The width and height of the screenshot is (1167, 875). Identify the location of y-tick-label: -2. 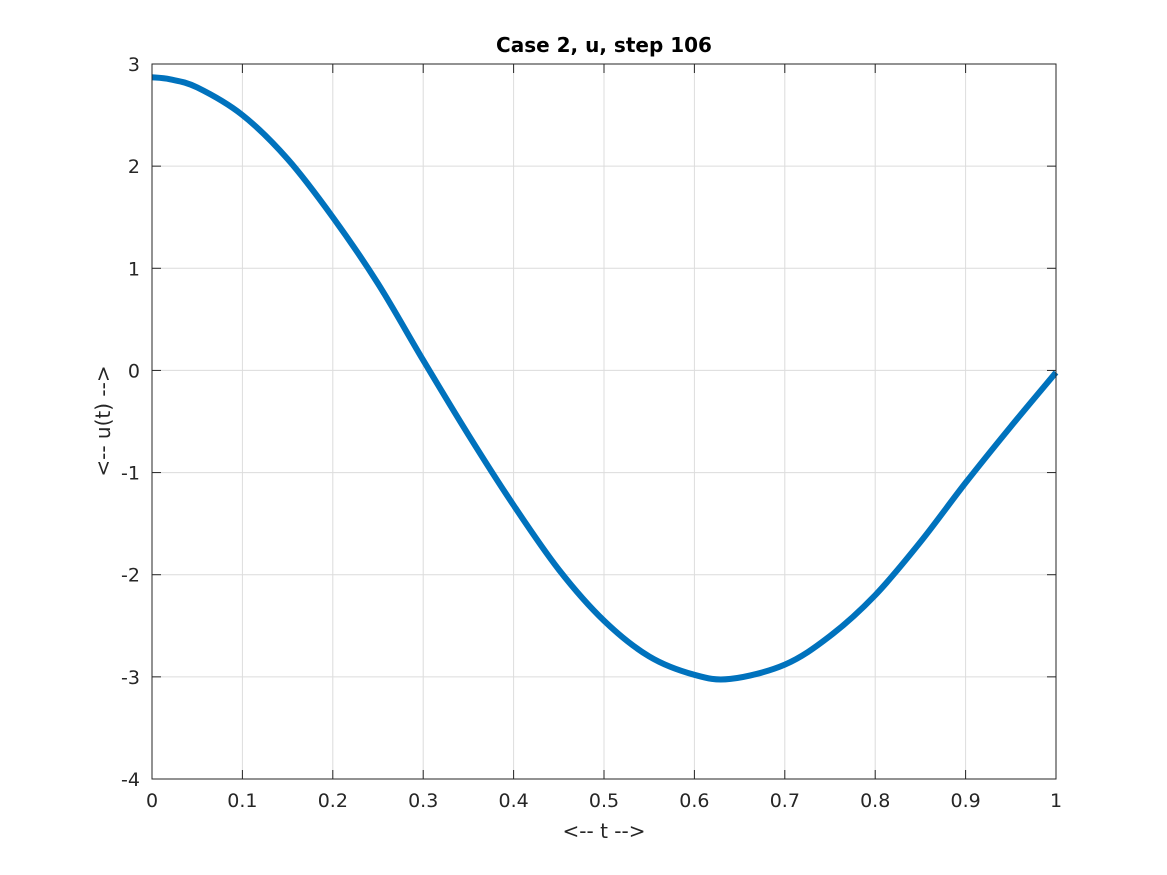
(130, 576).